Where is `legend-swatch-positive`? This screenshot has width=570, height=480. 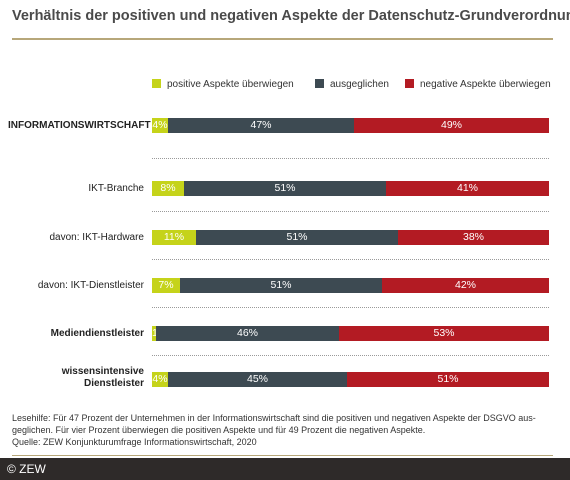 legend-swatch-positive is located at coordinates (156, 83).